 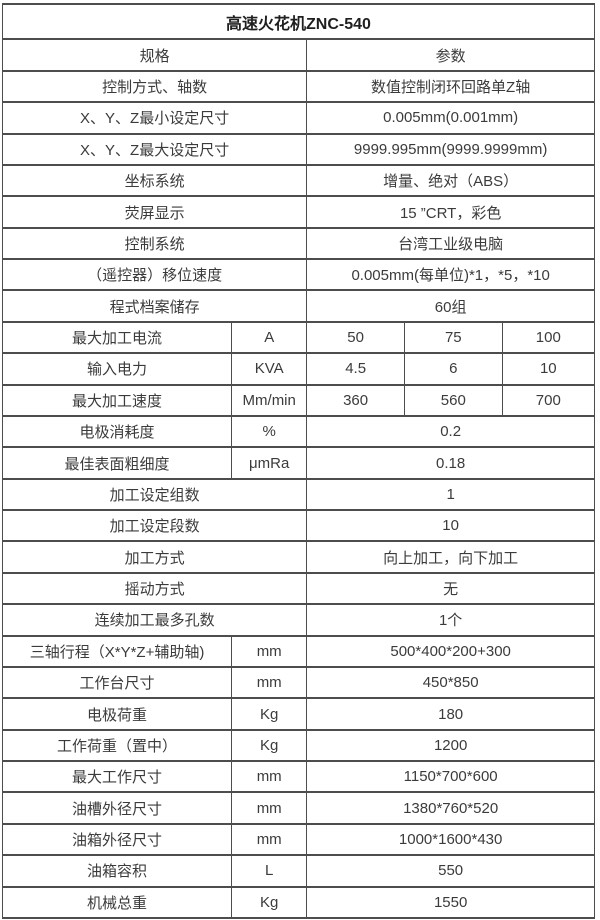 I want to click on spec-label-cell: （遥控器）移位速度, so click(x=154, y=275).